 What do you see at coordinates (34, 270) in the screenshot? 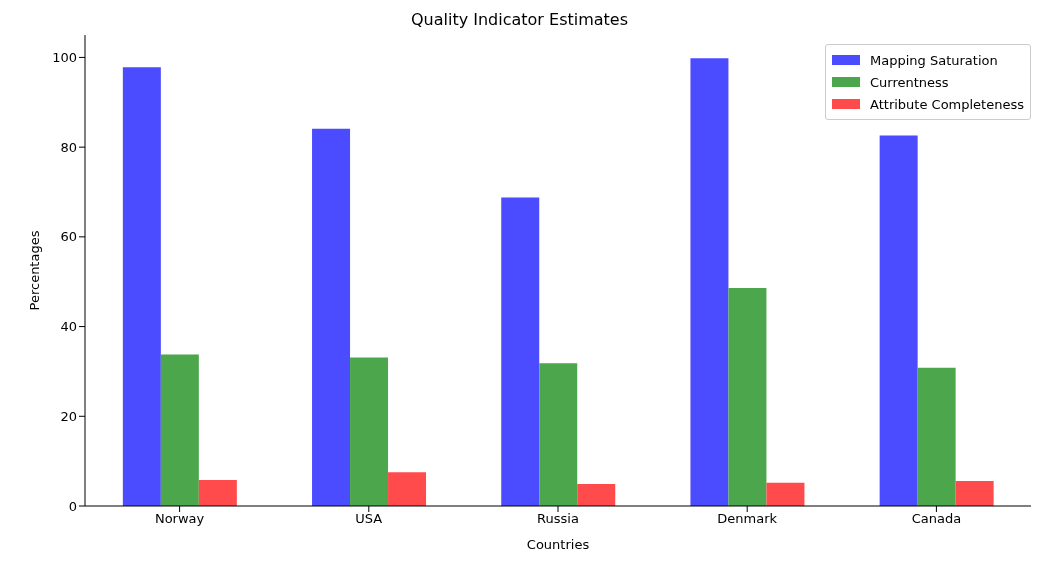
I see `y-axis-title: Percentages` at bounding box center [34, 270].